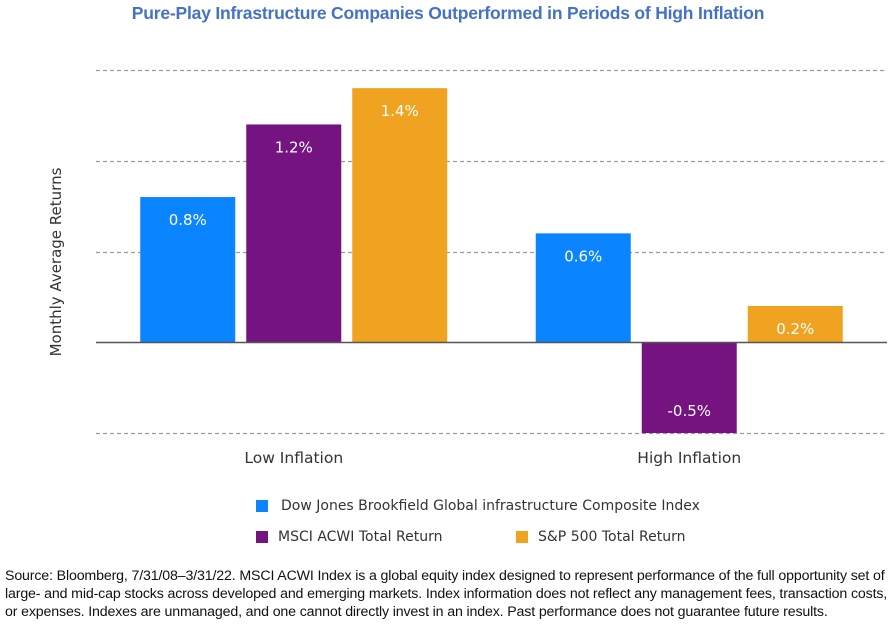 The image size is (896, 643). What do you see at coordinates (293, 458) in the screenshot?
I see `category-label-0: Low Inflation` at bounding box center [293, 458].